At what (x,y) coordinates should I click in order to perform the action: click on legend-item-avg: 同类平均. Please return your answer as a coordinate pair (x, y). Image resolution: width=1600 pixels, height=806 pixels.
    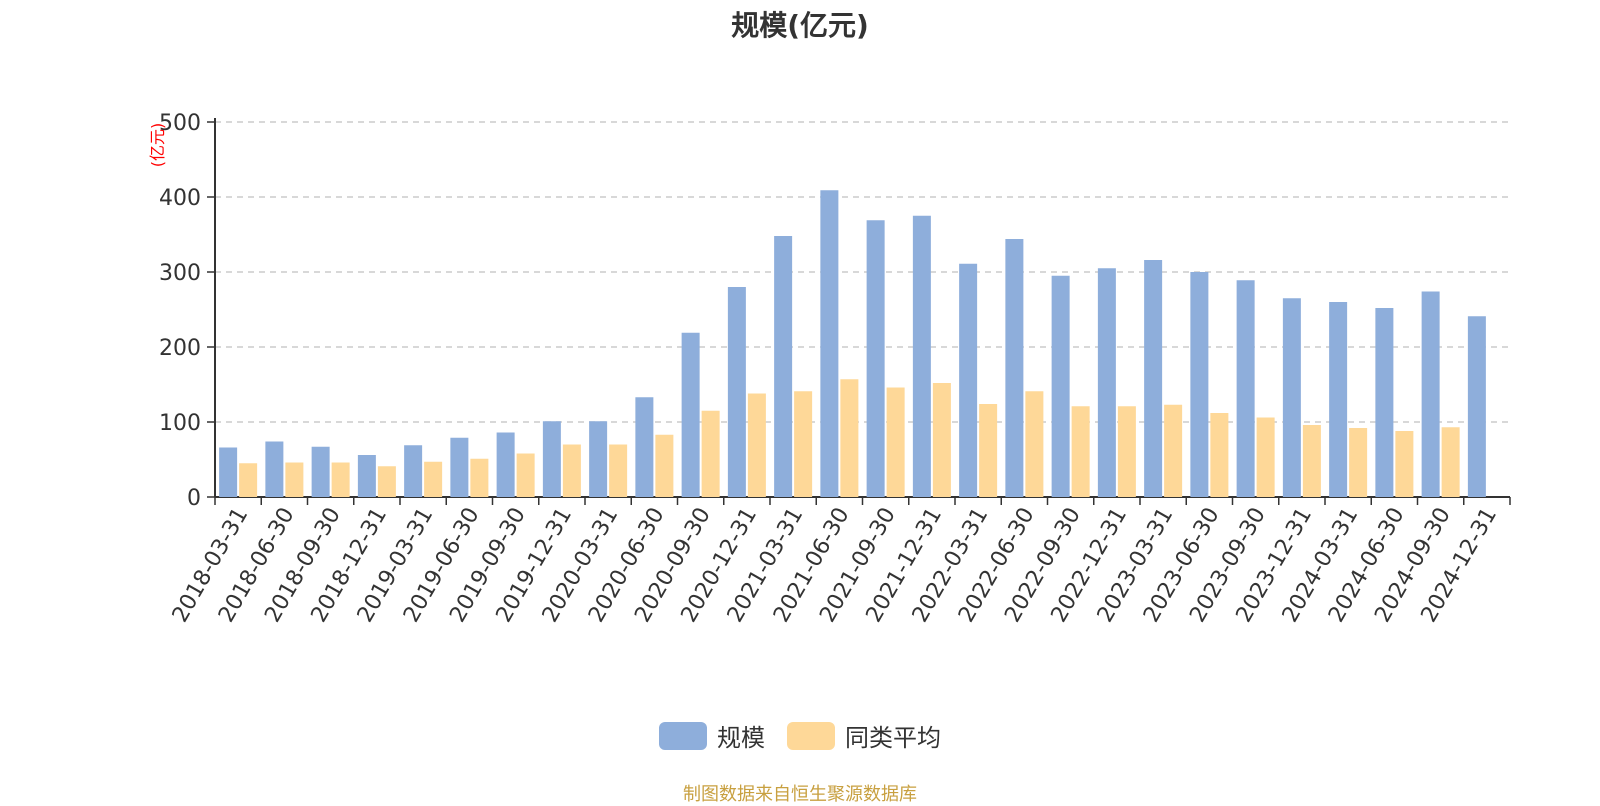
    Looking at the image, I should click on (864, 735).